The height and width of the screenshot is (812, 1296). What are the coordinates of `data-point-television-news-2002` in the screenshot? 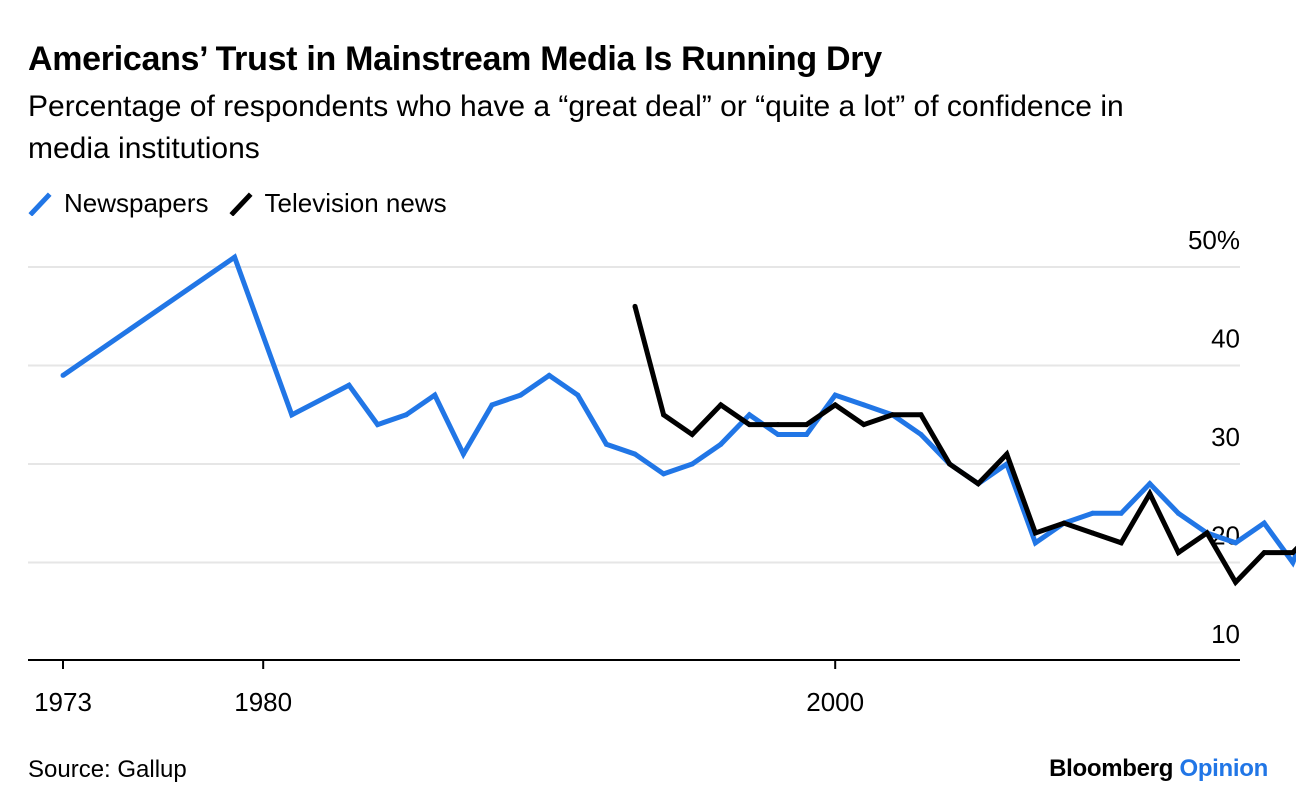 It's located at (892, 415).